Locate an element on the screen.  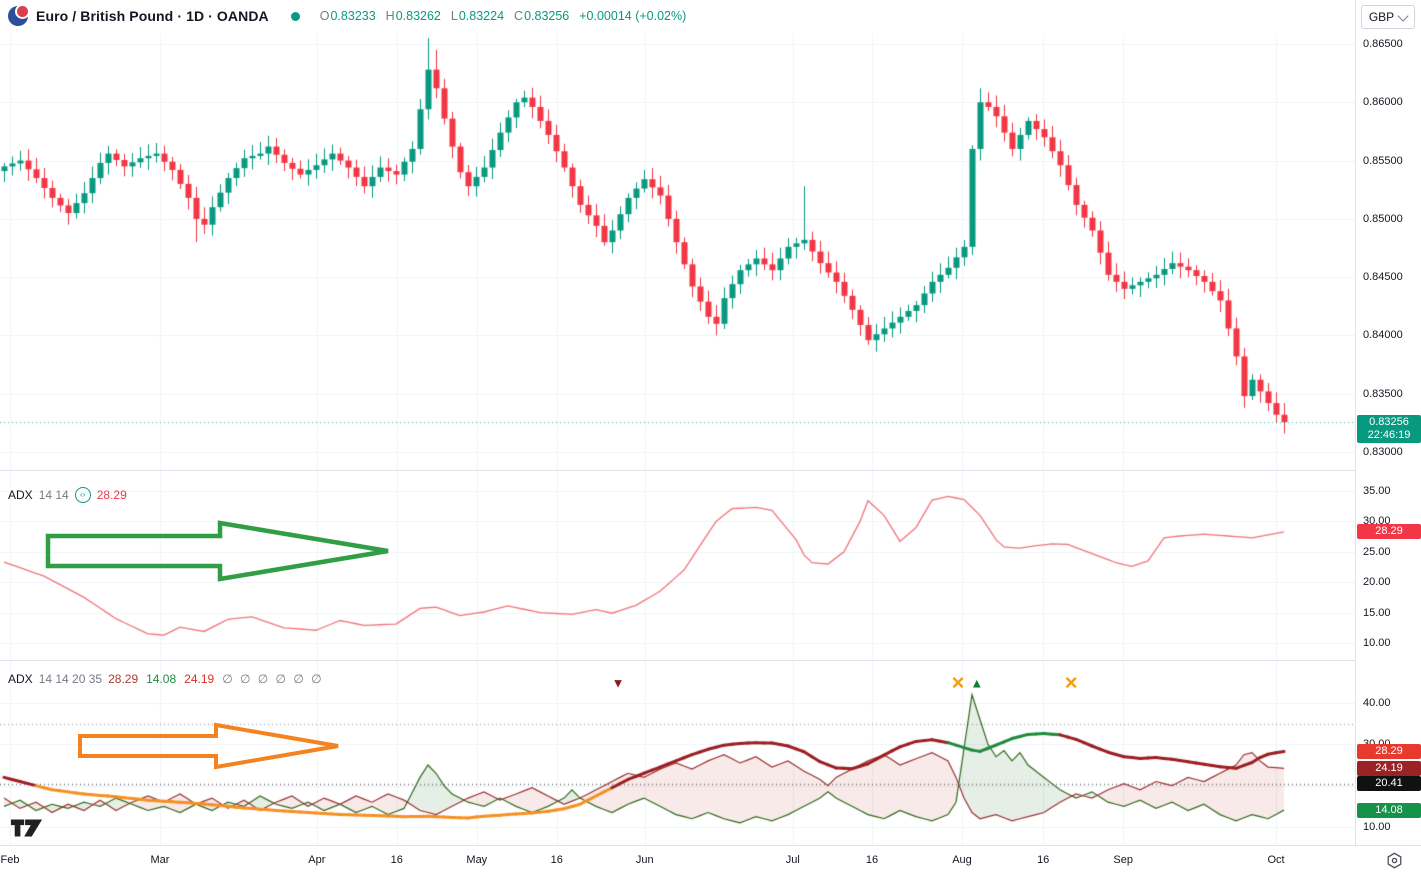
green-right-arrow-annotation is located at coordinates (219, 551).